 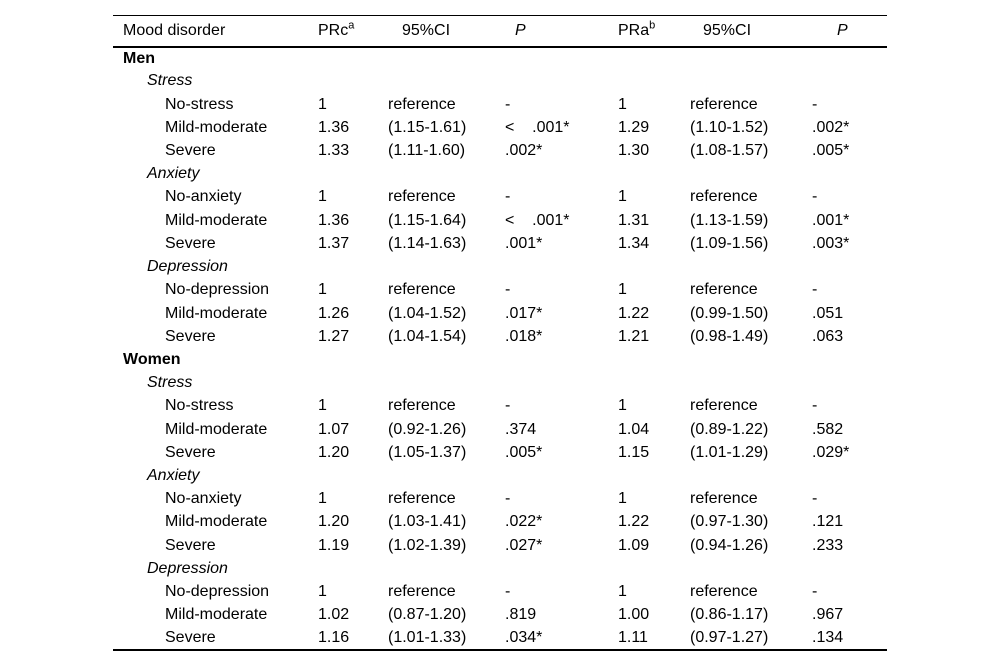 I want to click on ci-adjusted-value: (1.01-1.29), so click(x=729, y=452).